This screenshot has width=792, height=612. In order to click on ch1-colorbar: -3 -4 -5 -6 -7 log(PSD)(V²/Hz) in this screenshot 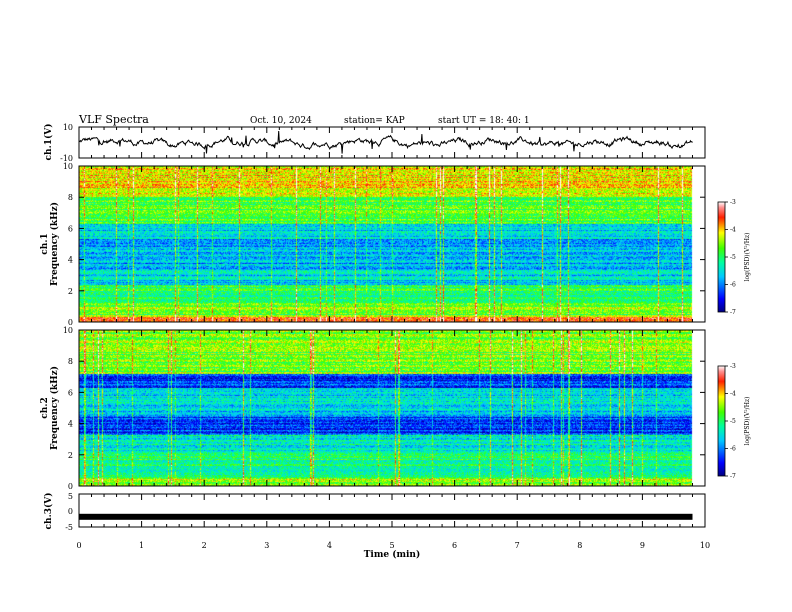, I will do `click(734, 257)`.